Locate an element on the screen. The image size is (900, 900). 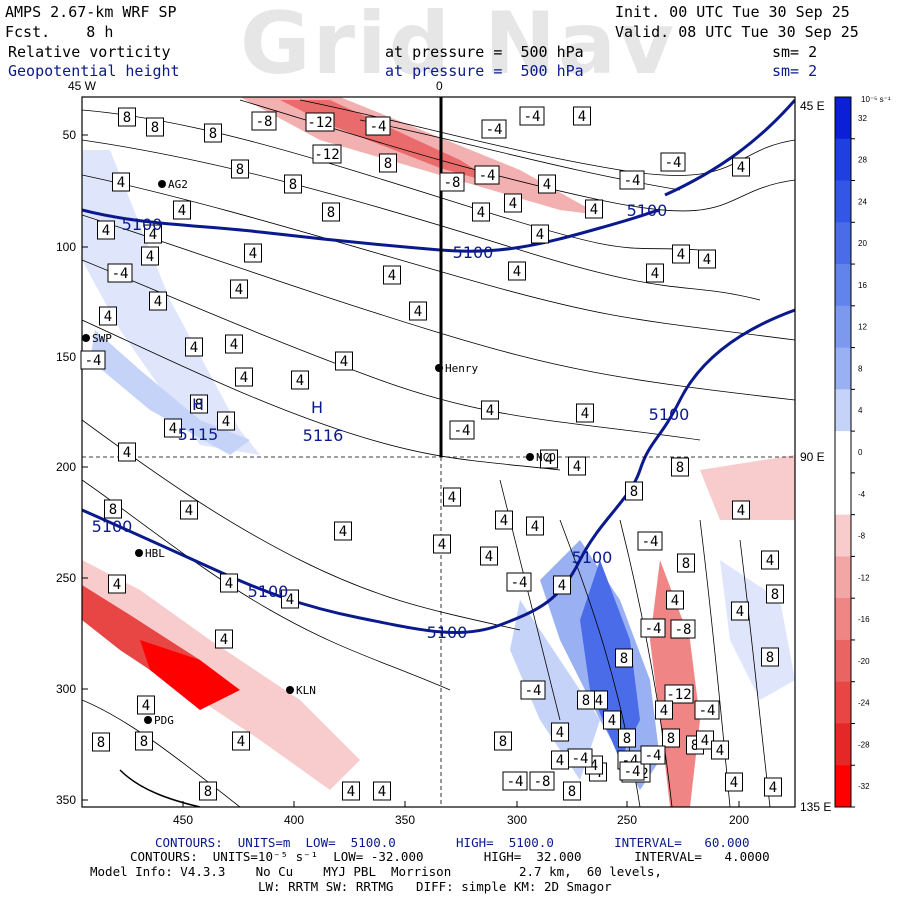
neg-vorticity-southwest is located at coordinates (221, 675).